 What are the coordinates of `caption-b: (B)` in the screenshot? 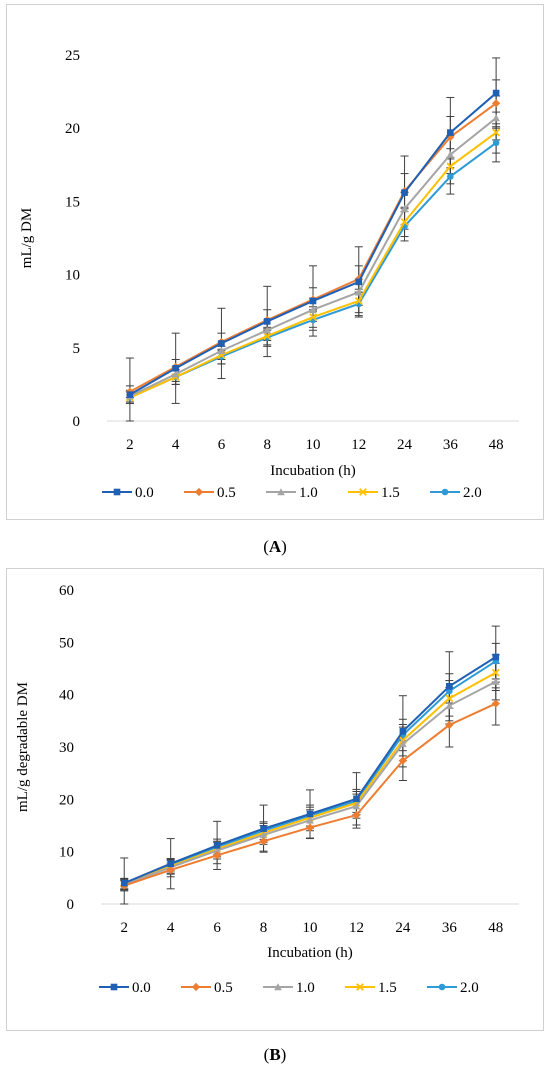 It's located at (275, 1054).